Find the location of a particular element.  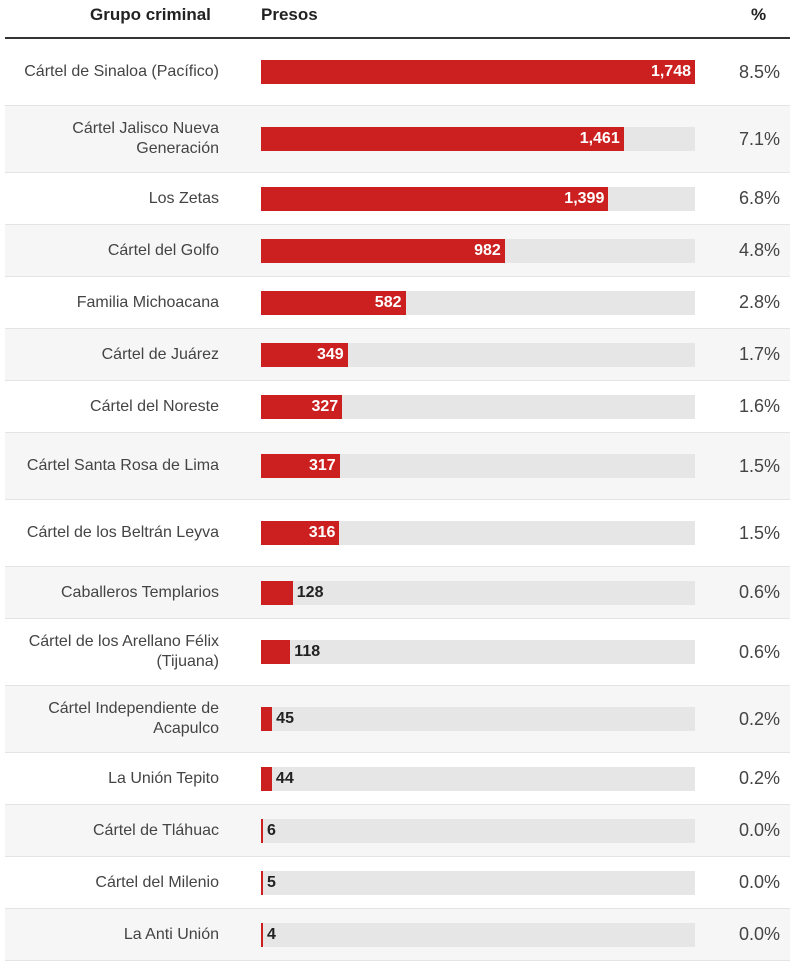

bar-track: 118 is located at coordinates (478, 652).